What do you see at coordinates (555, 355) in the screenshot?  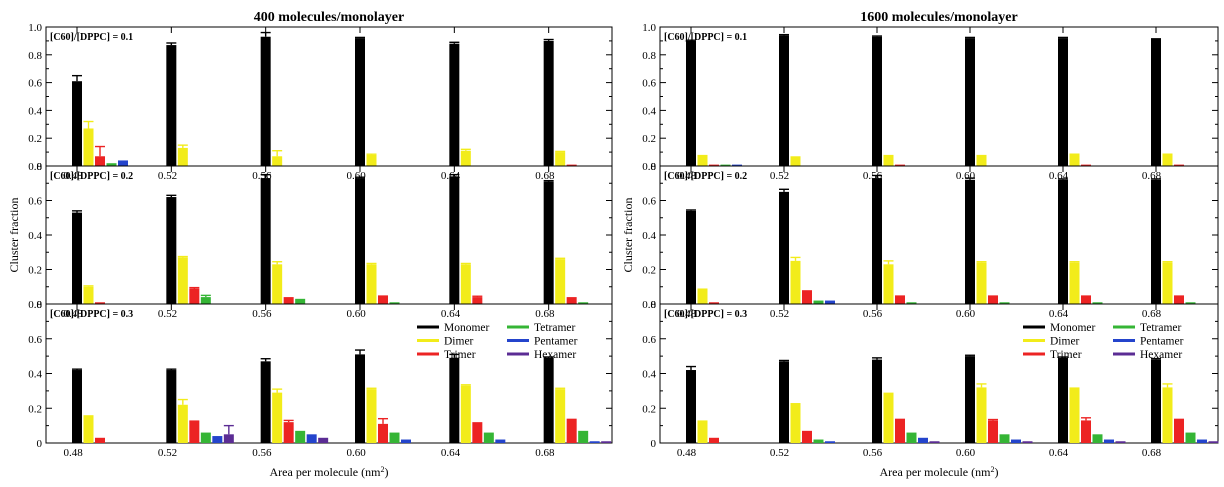 I see `legend-label-hexamer: Hexamer` at bounding box center [555, 355].